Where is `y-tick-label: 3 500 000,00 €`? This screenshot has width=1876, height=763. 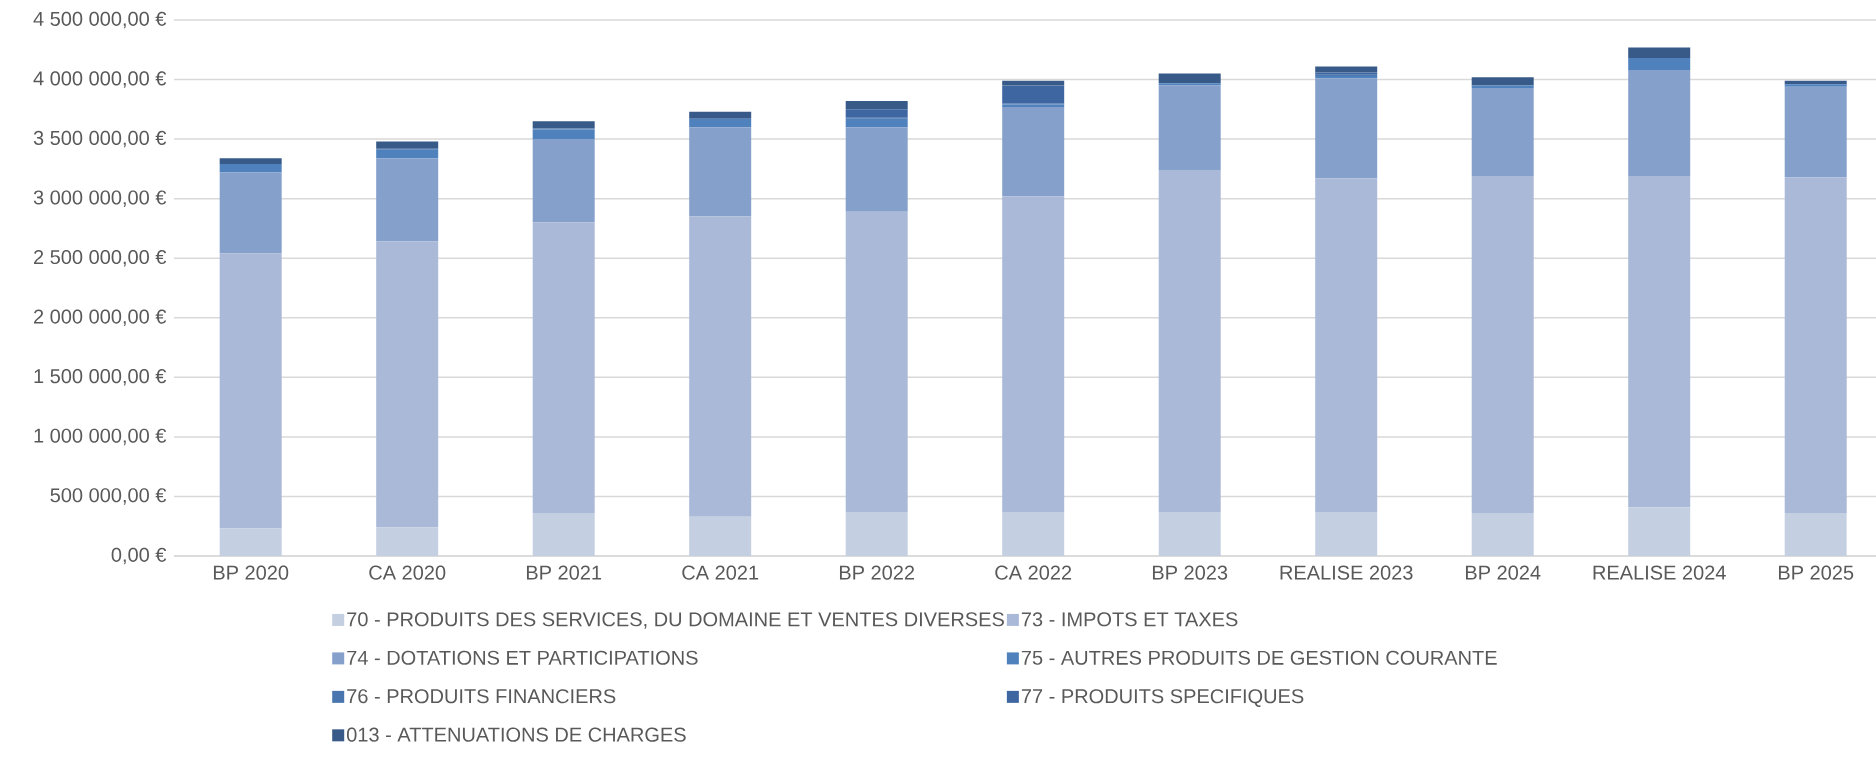 y-tick-label: 3 500 000,00 € is located at coordinates (100, 139).